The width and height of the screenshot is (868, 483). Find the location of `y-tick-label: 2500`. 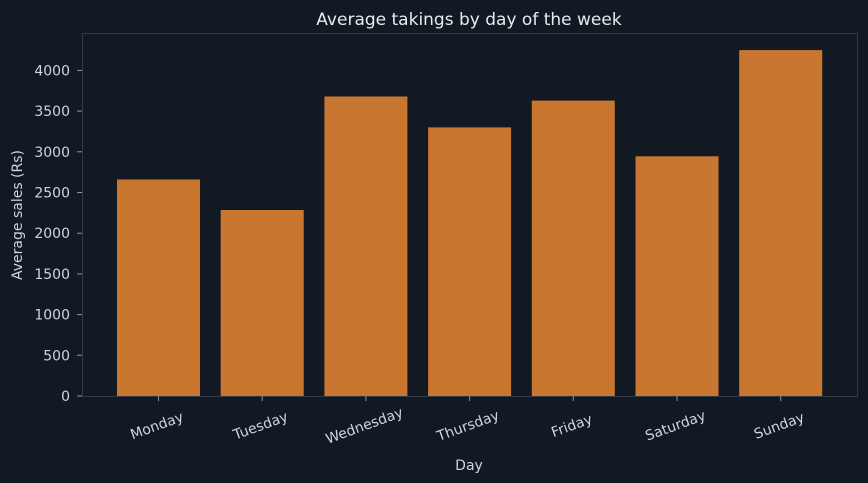

y-tick-label: 2500 is located at coordinates (52, 194).